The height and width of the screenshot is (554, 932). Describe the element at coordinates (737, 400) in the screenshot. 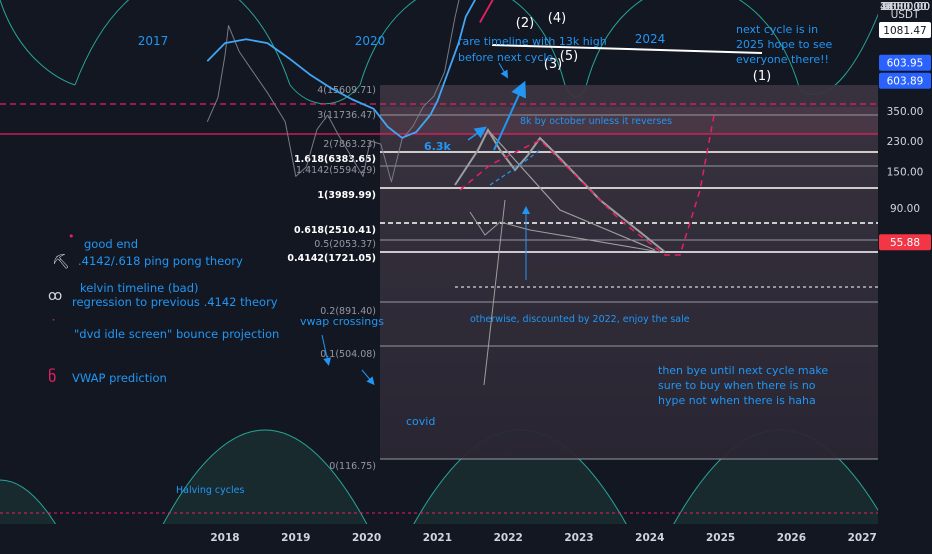

I see `annotation-bye-3: hype not when there is haha` at that location.